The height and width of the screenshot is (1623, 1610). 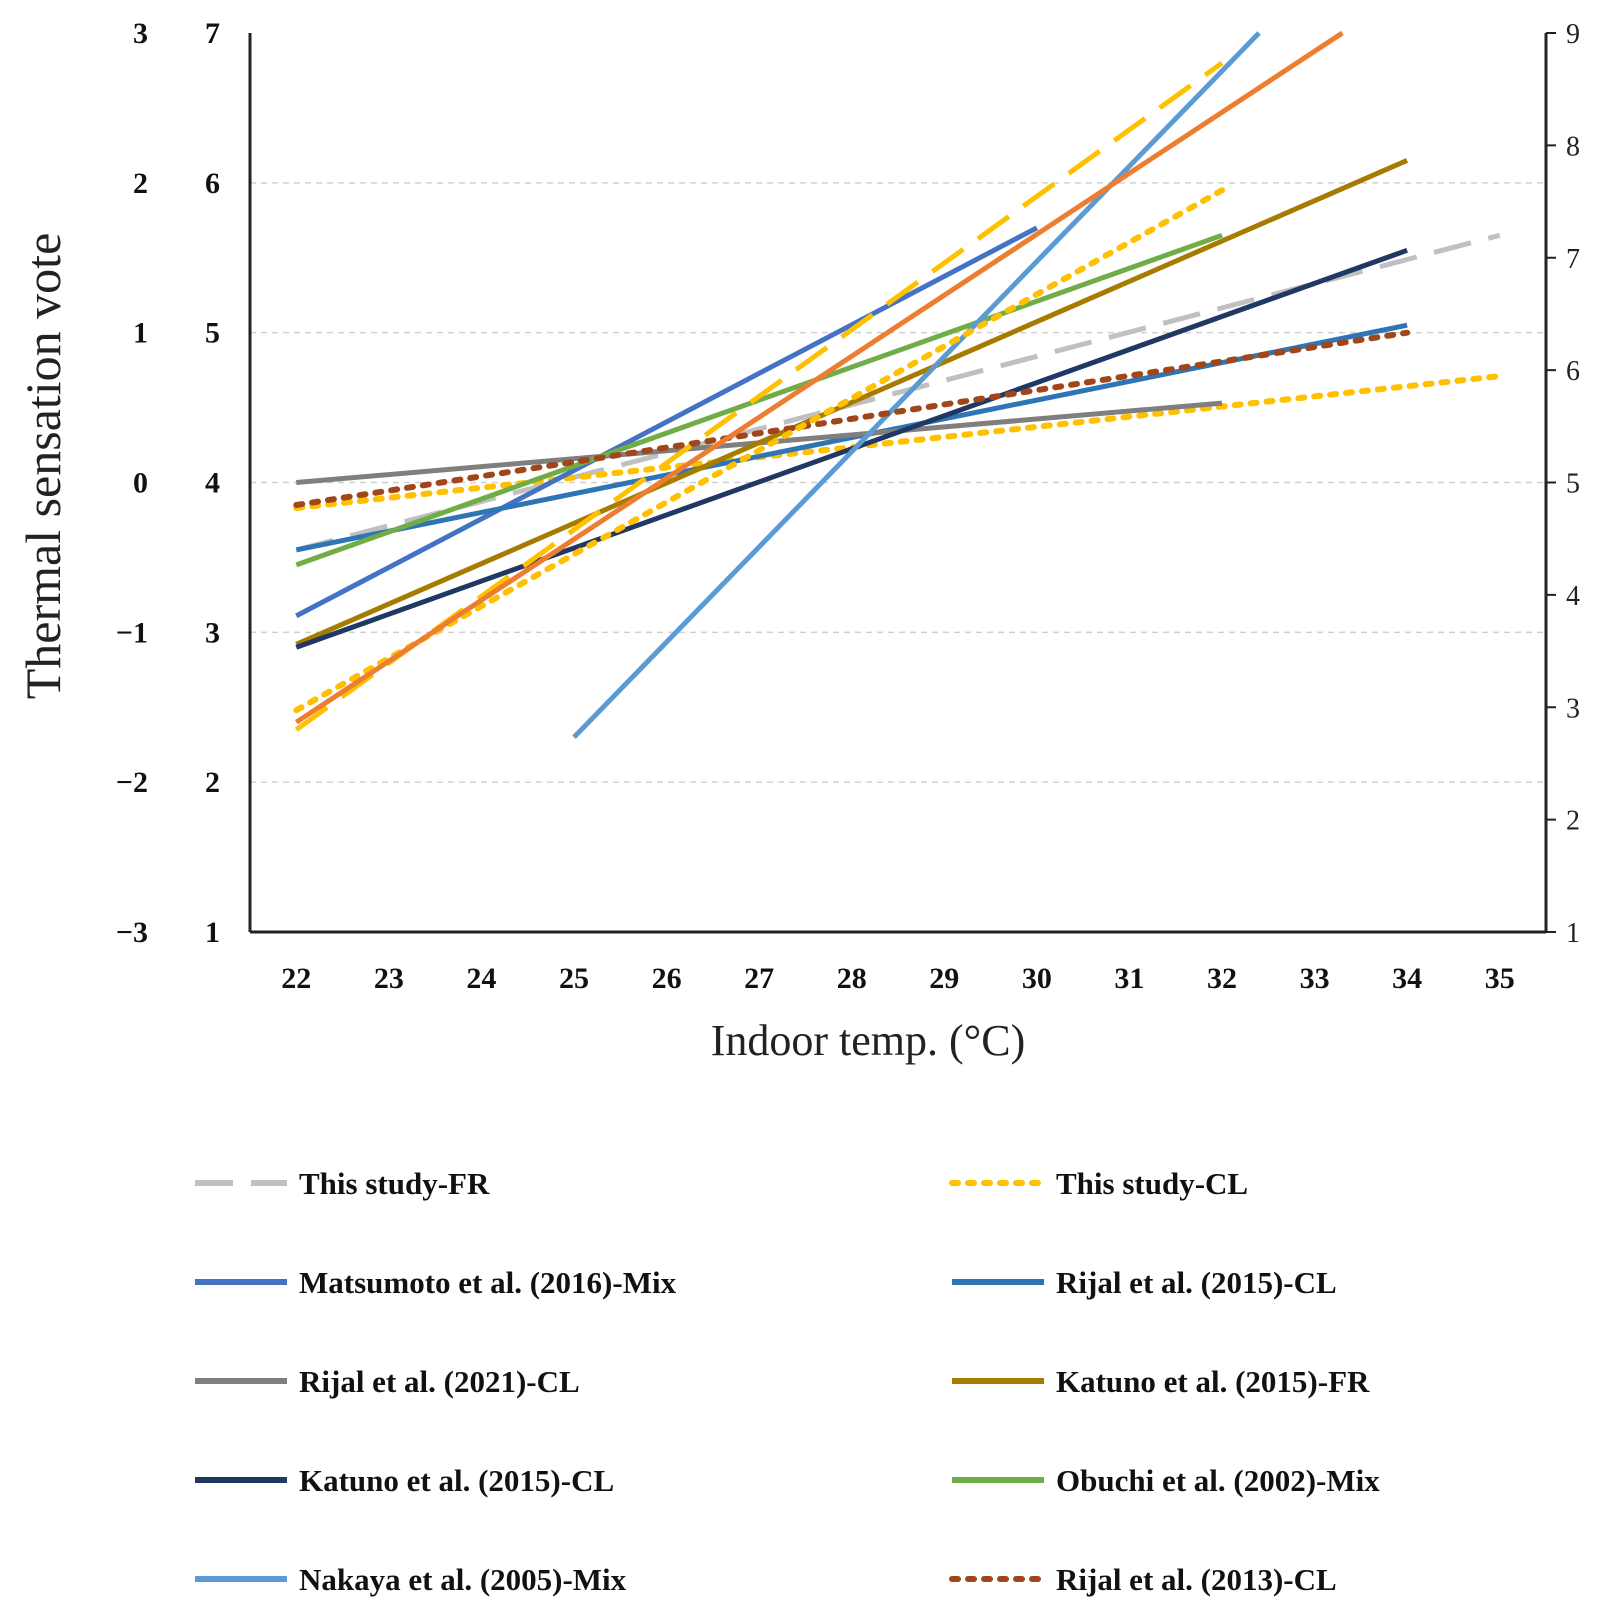 What do you see at coordinates (1573, 821) in the screenshot?
I see `y-tick-label-scale9: 2` at bounding box center [1573, 821].